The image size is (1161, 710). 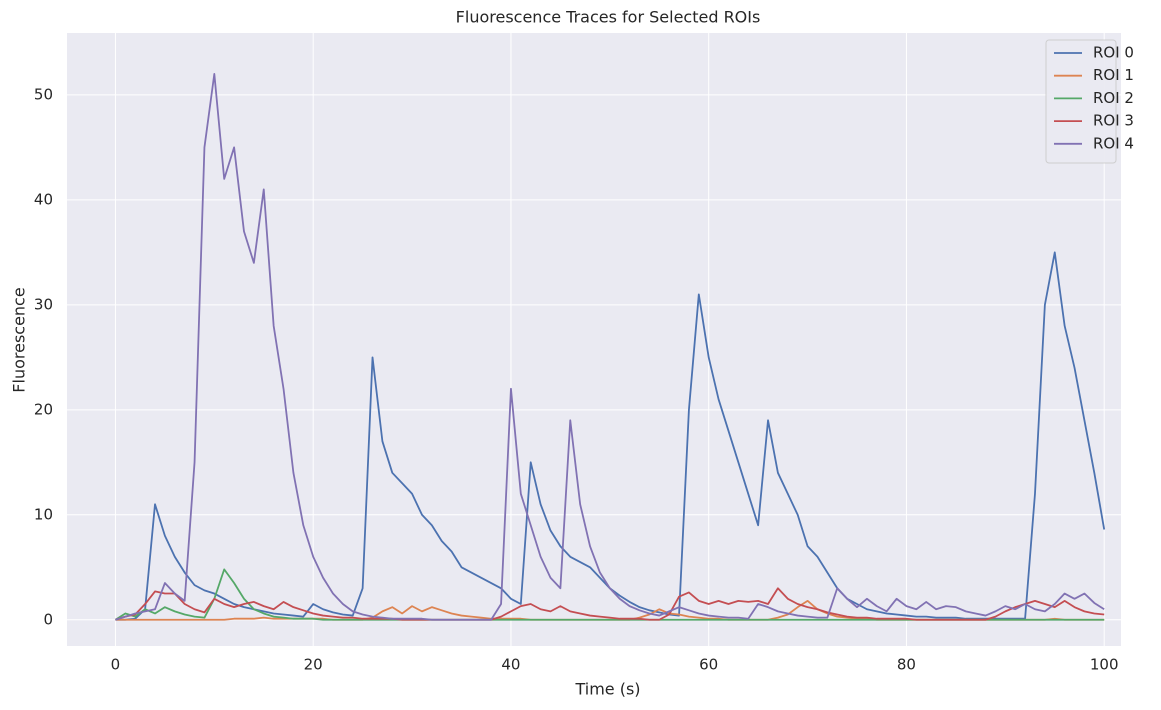 I want to click on legend-label: ROI 0, so click(x=1113, y=53).